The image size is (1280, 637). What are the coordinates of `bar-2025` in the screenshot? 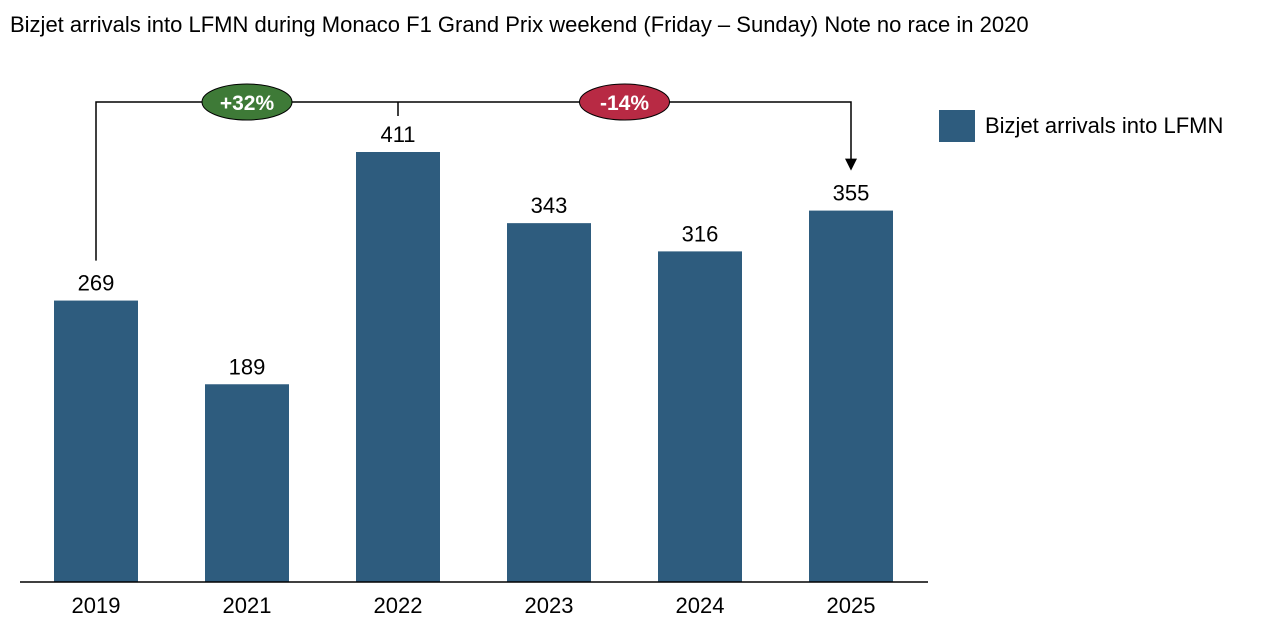 It's located at (851, 396).